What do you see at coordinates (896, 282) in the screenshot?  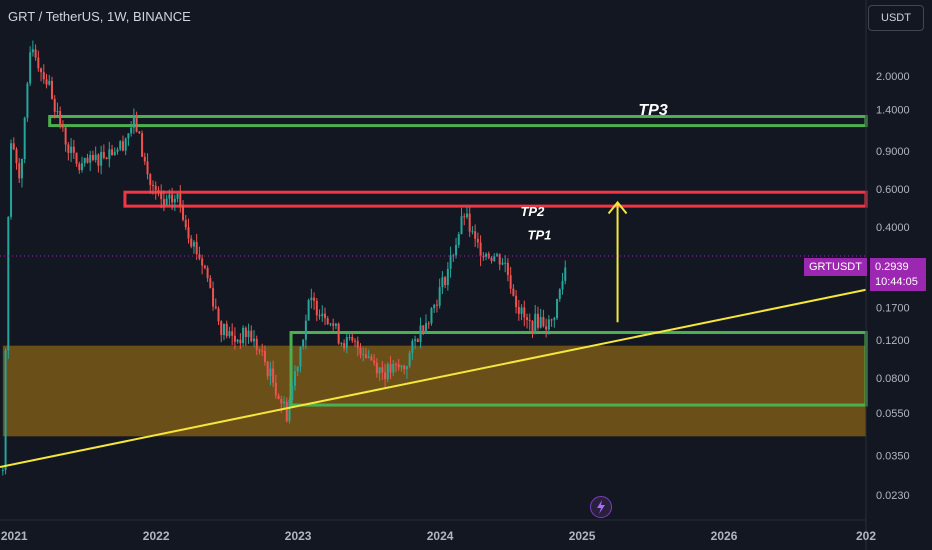 I see `bar-countdown: 10:44:05` at bounding box center [896, 282].